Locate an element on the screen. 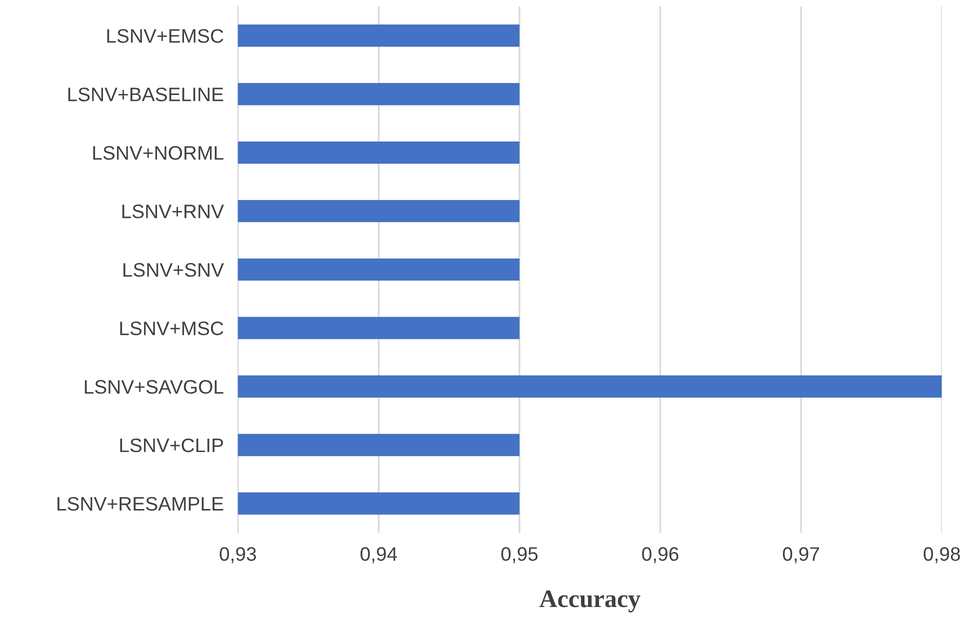  x-tick-label: 0,93 is located at coordinates (238, 555).